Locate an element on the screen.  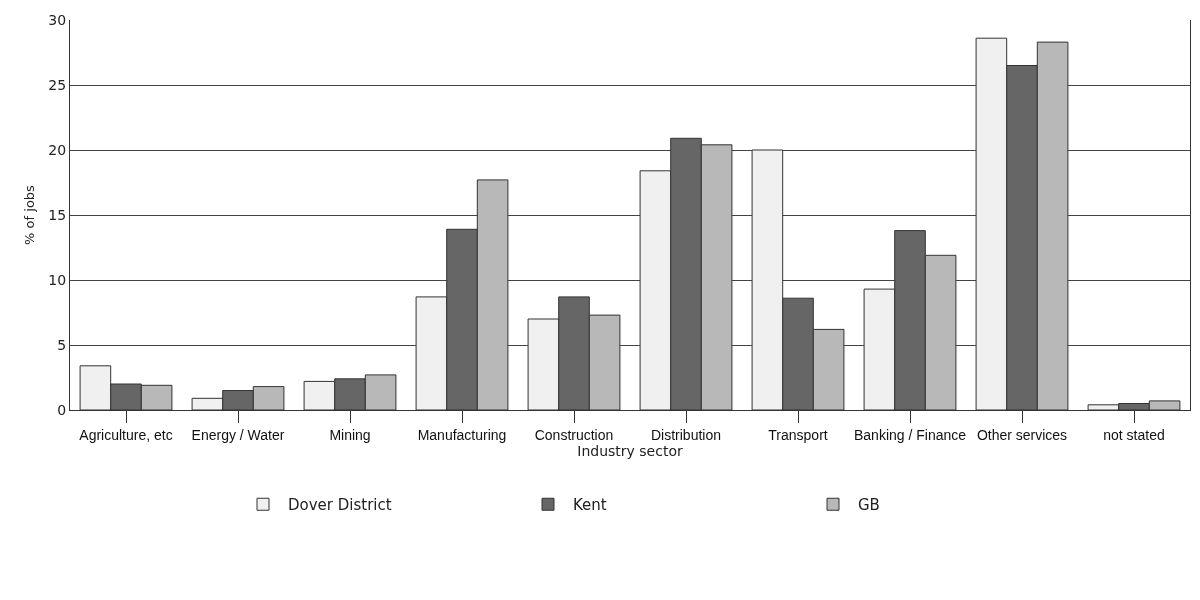
x-tick-label: Distribution is located at coordinates (686, 434).